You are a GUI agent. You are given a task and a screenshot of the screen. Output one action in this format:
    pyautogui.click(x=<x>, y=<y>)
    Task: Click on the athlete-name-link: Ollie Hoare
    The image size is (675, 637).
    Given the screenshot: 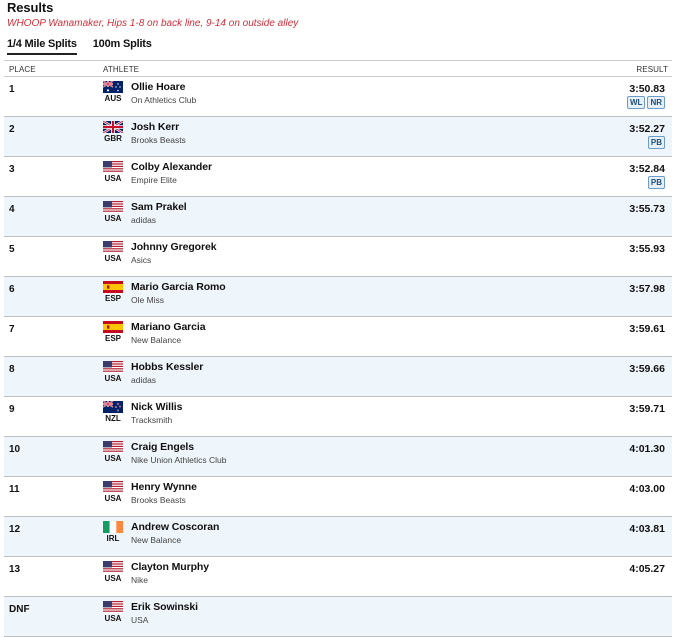 What is the action you would take?
    pyautogui.click(x=158, y=87)
    